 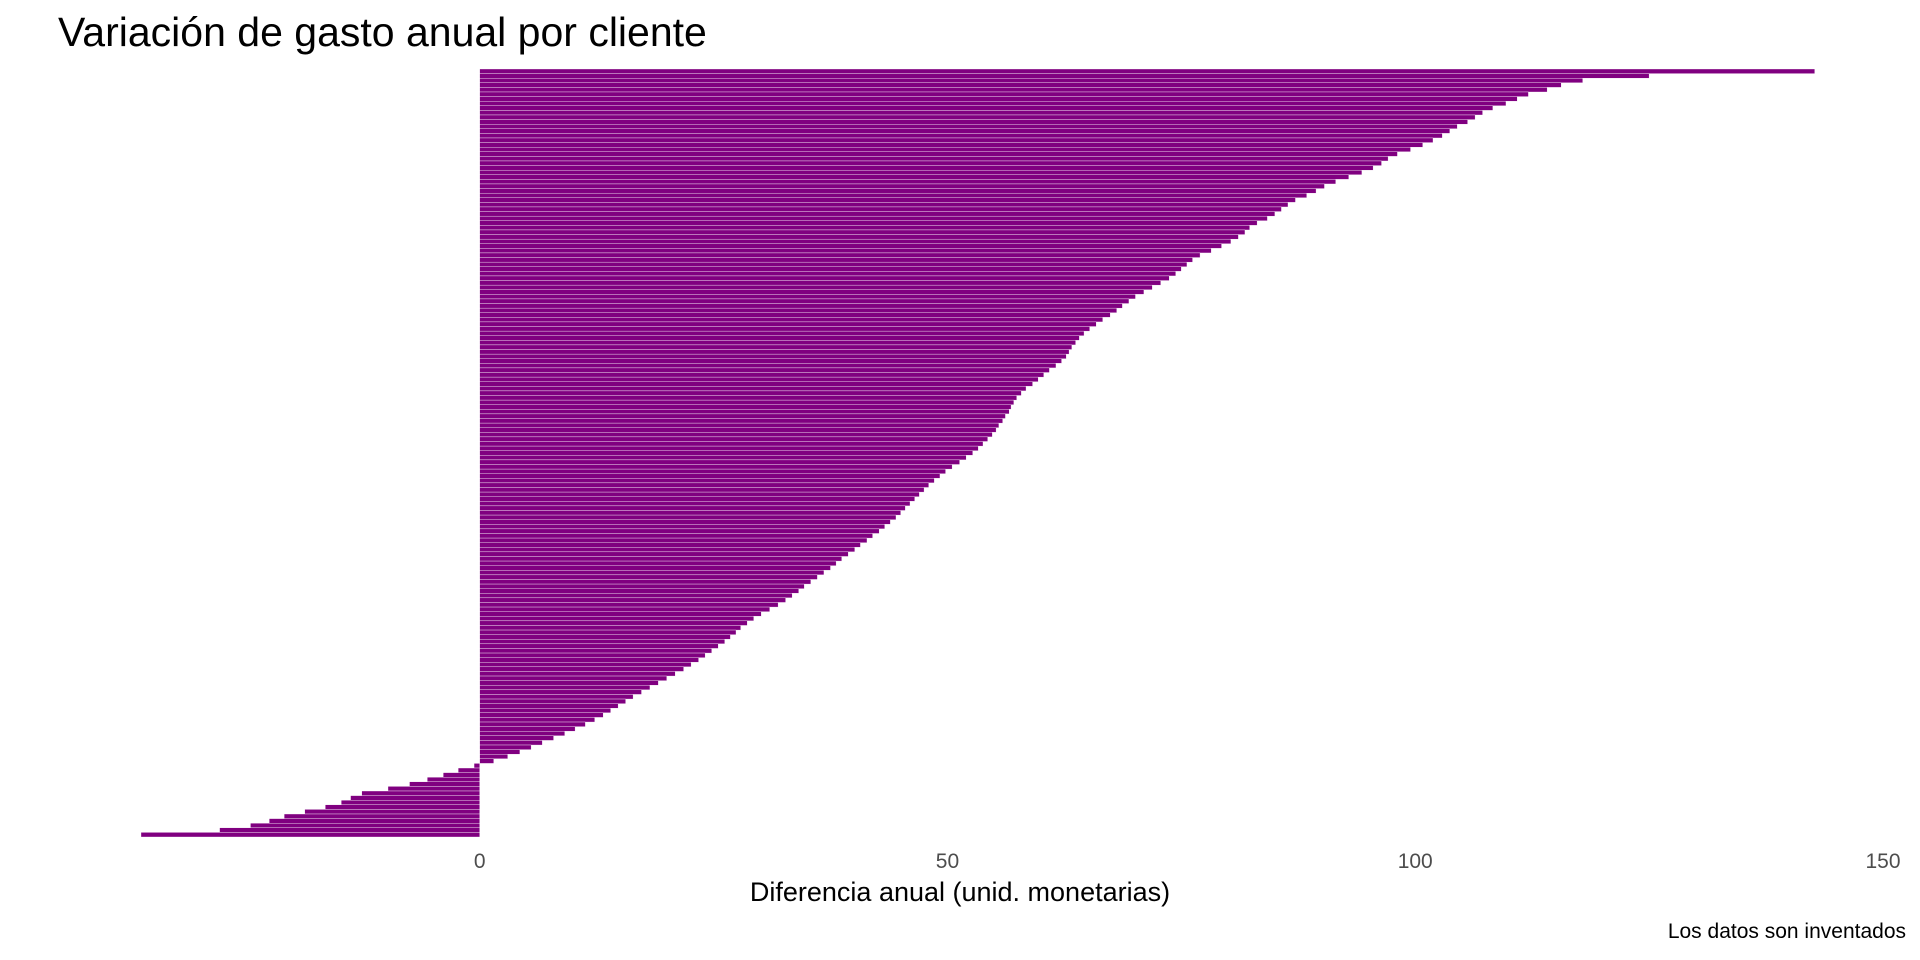 I want to click on x-axis-label: Diferencia anual (unid. monetarias), so click(x=960, y=892).